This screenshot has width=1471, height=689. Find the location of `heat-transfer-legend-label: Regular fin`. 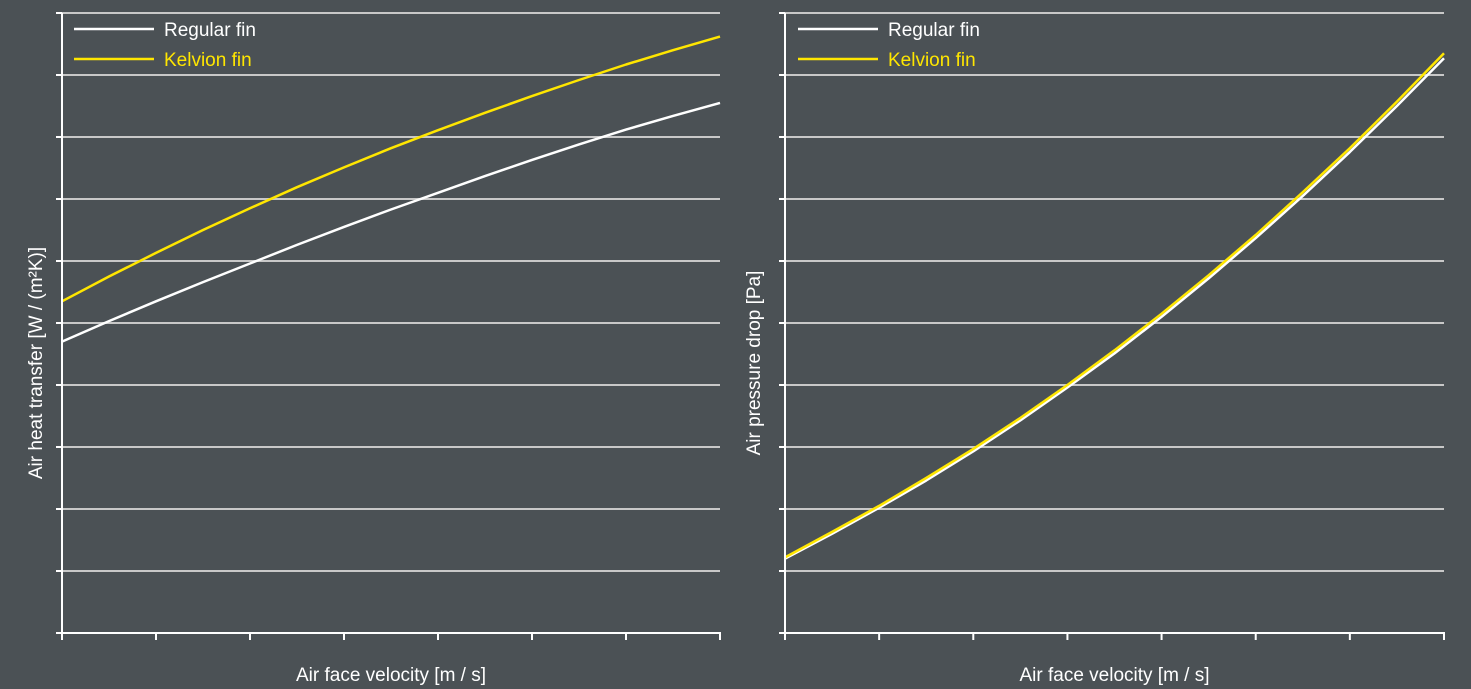

heat-transfer-legend-label: Regular fin is located at coordinates (210, 30).